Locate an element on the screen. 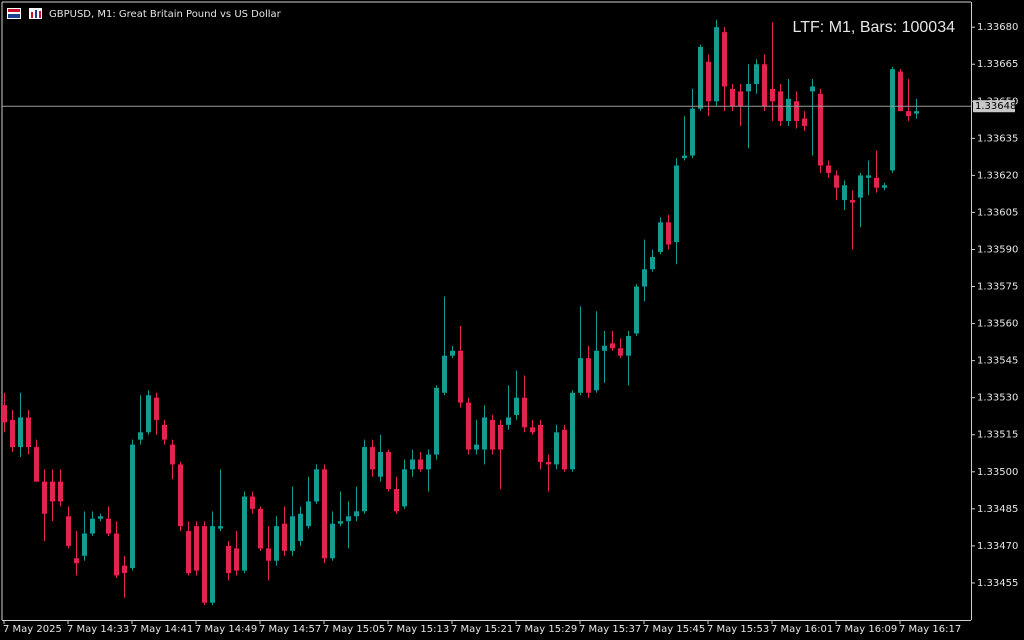 The image size is (1024, 640). x-tick-label: 7 May 14:41 is located at coordinates (162, 629).